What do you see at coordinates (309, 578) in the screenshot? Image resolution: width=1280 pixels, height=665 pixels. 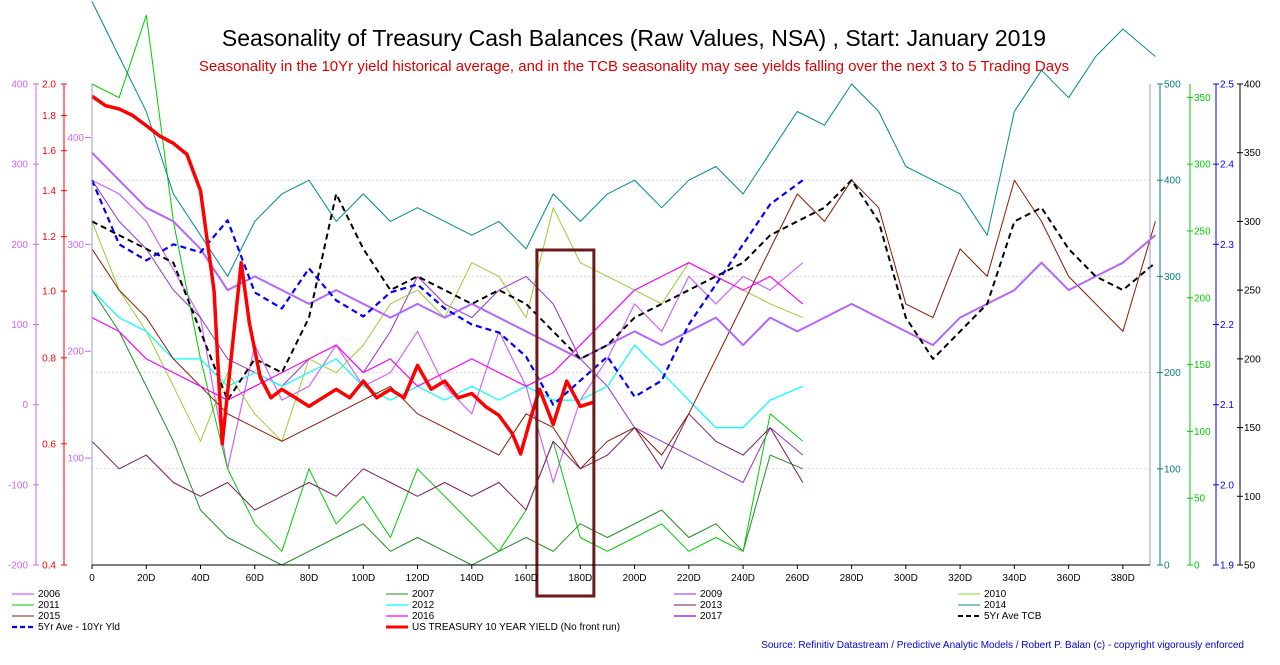 I see `x-tick-label: 80D` at bounding box center [309, 578].